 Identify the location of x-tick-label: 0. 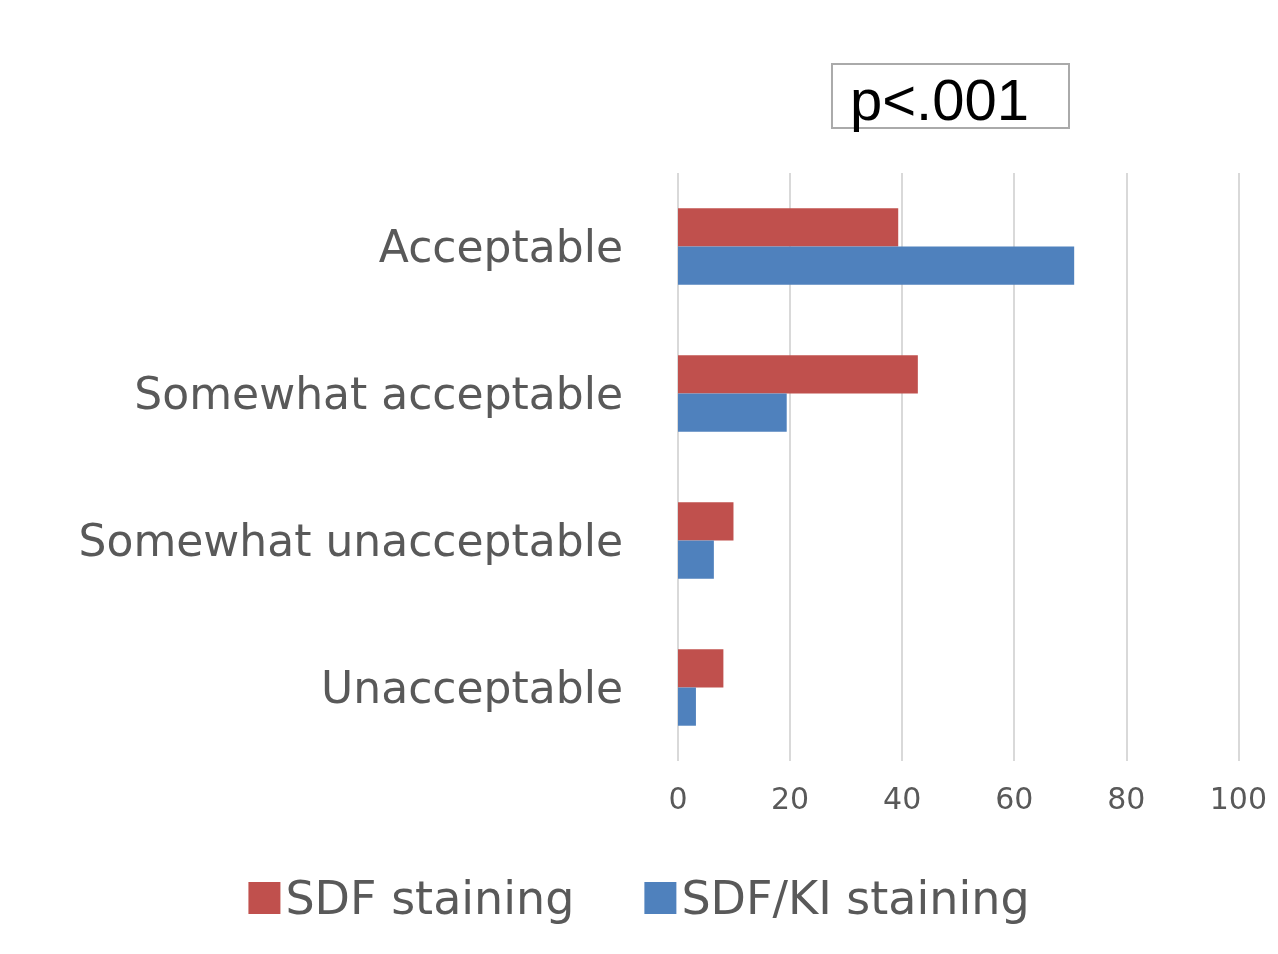
(678, 798).